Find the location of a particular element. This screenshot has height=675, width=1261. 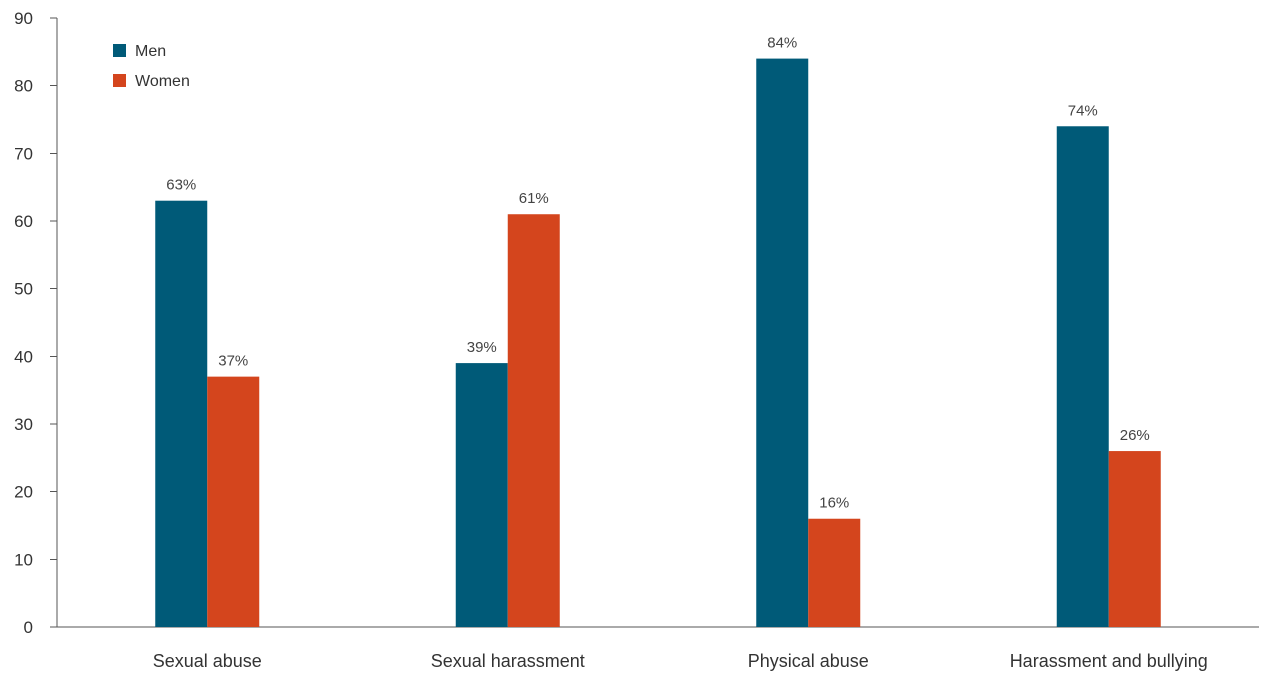

bar-data-label: 74% is located at coordinates (1083, 110).